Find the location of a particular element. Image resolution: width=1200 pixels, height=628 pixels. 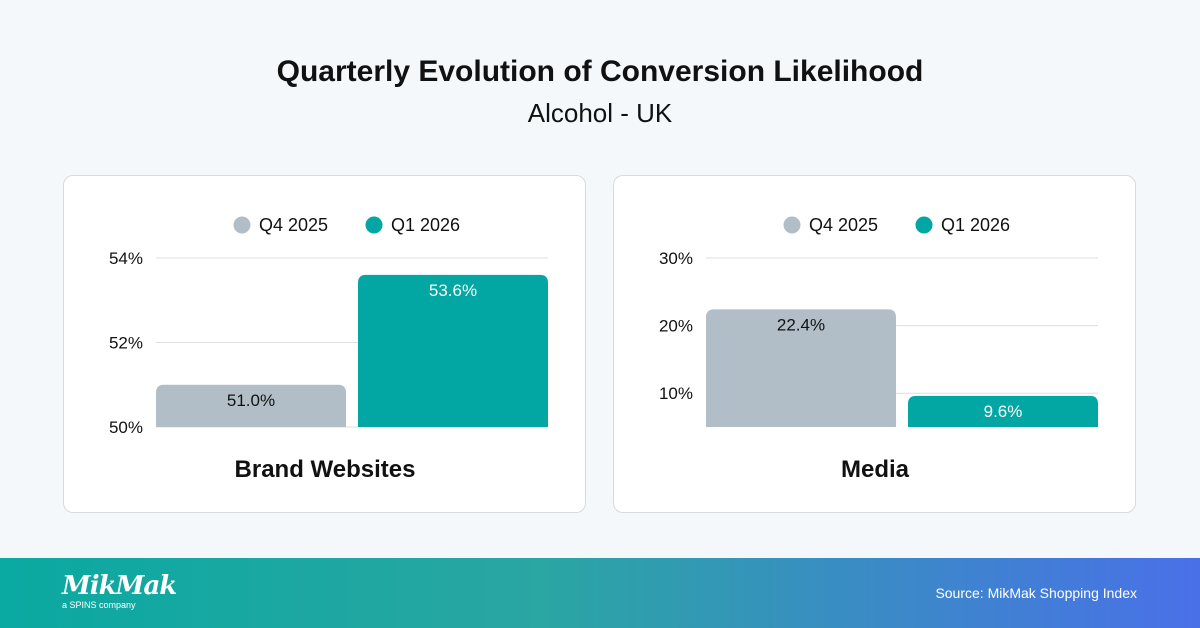

data-label: 51.0% is located at coordinates (251, 400).